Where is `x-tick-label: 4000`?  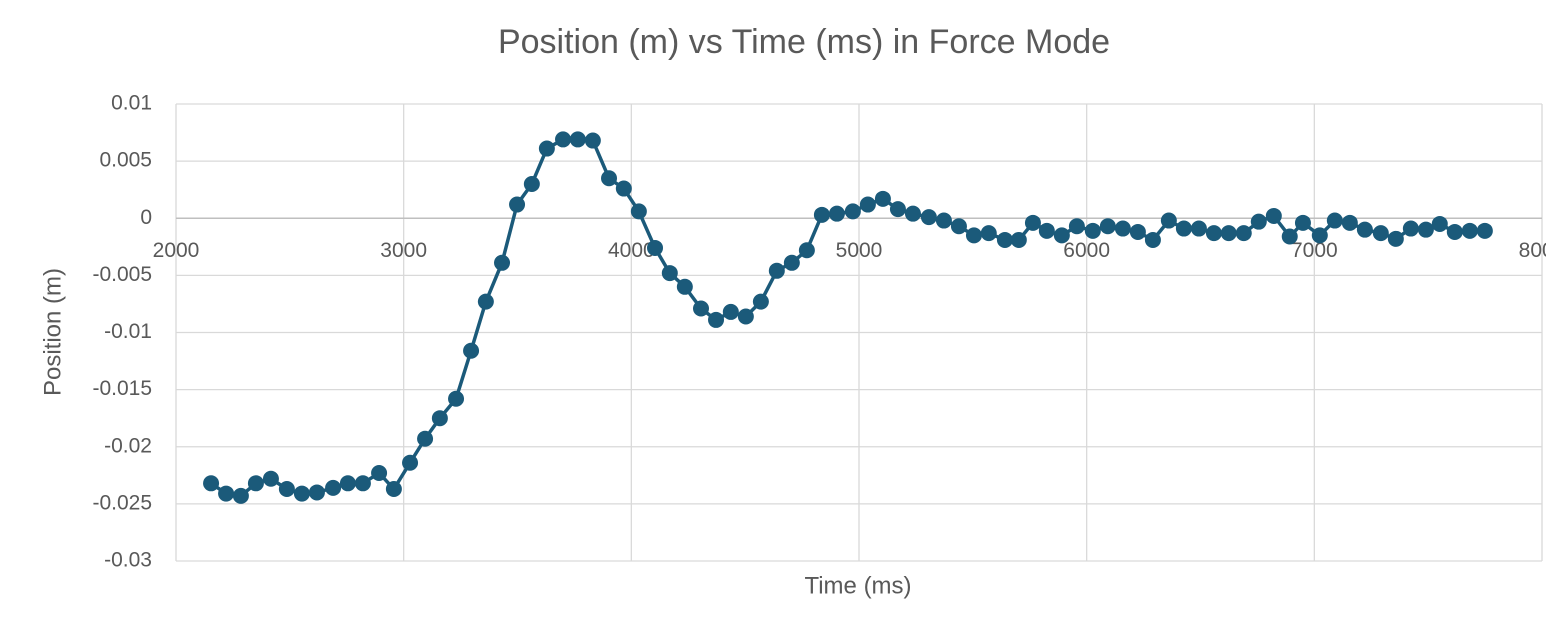 x-tick-label: 4000 is located at coordinates (631, 250).